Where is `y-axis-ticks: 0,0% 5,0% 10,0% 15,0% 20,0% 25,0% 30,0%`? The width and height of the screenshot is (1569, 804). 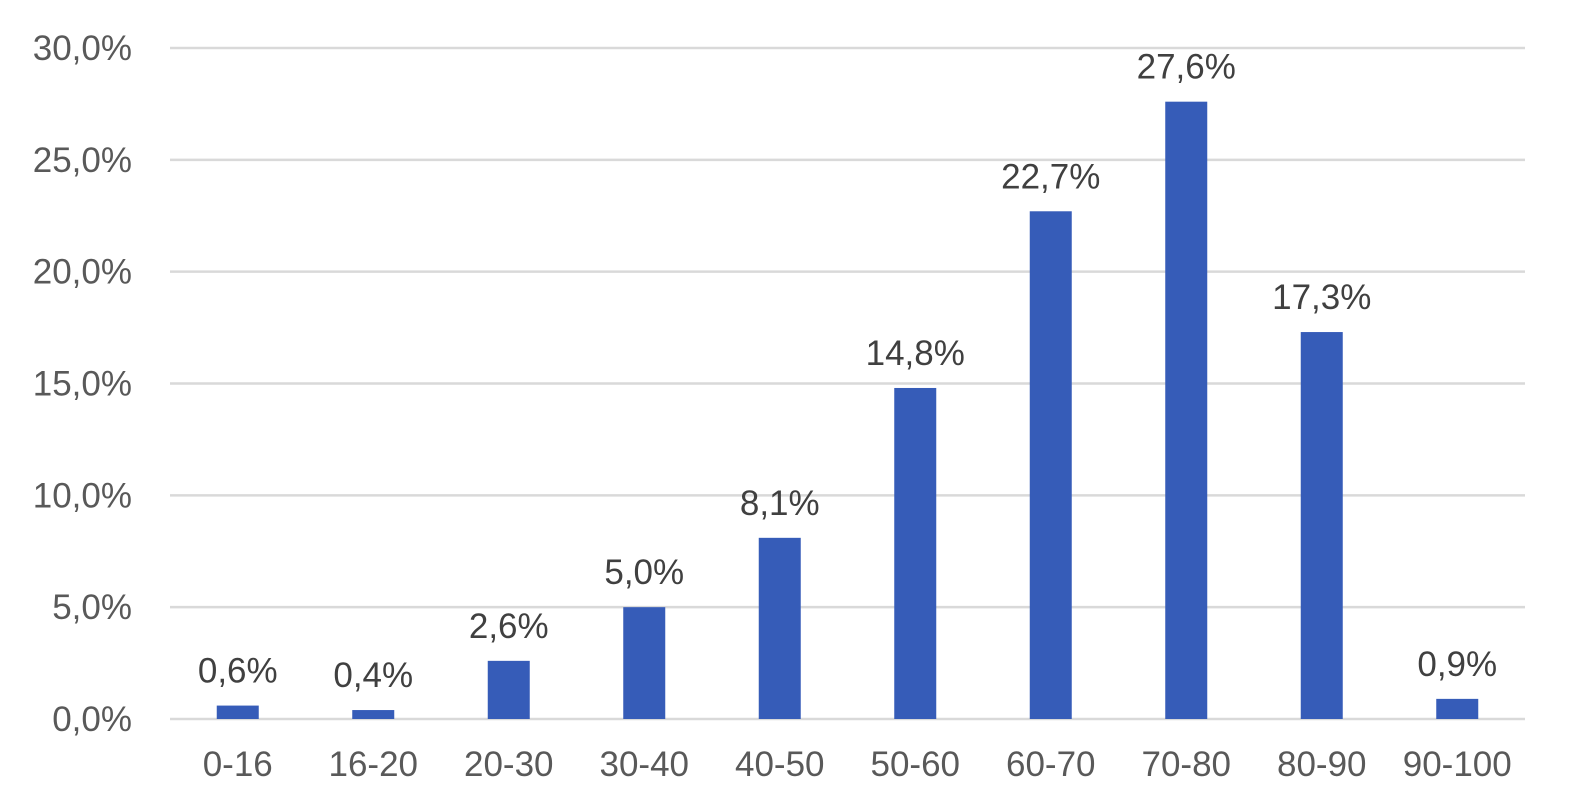 y-axis-ticks: 0,0% 5,0% 10,0% 15,0% 20,0% 25,0% 30,0% is located at coordinates (82, 384).